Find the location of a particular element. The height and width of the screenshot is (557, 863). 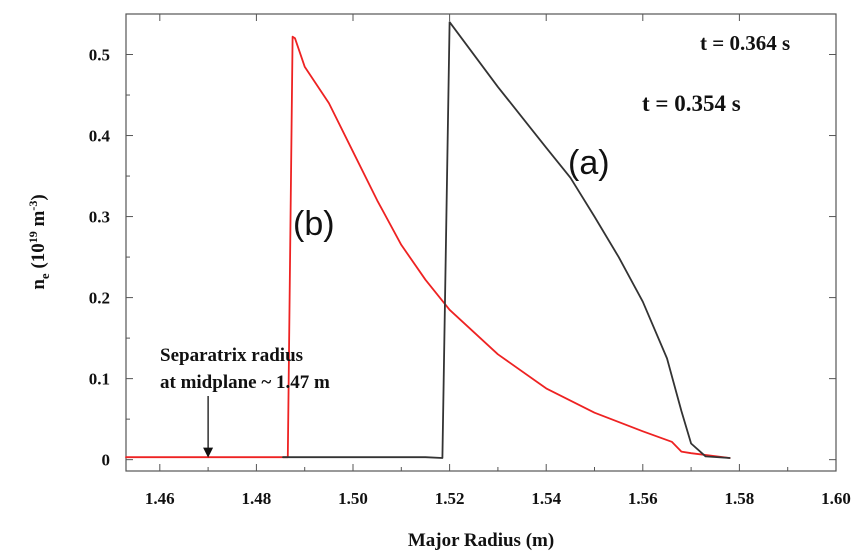

x-tick-label: 1.54 is located at coordinates (546, 498).